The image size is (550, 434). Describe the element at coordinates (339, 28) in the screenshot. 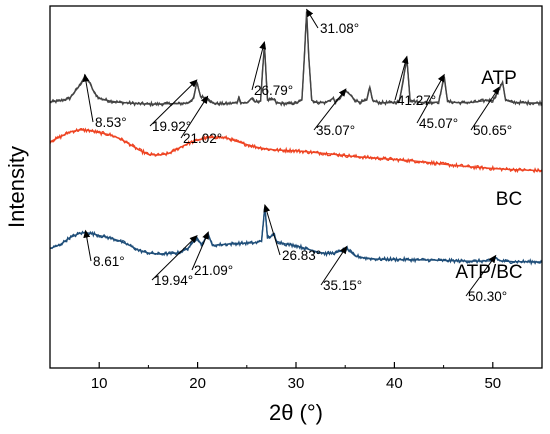

I see `peak-label: 31.08°` at that location.